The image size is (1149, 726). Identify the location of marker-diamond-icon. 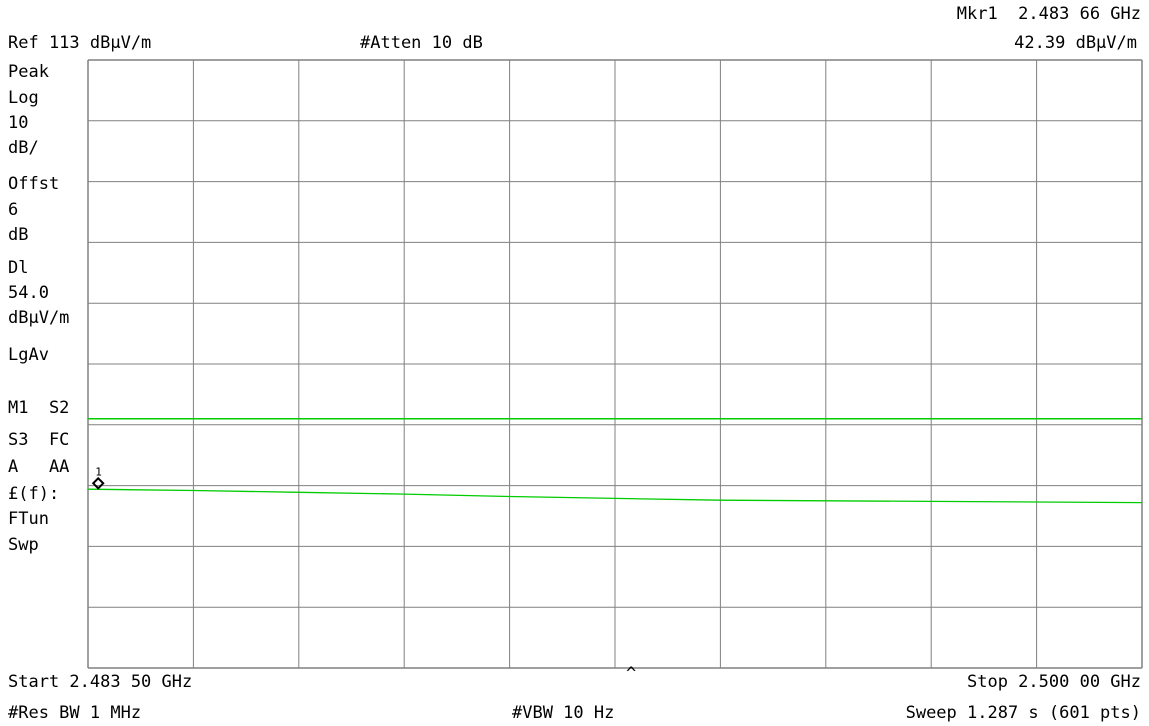
(98, 483).